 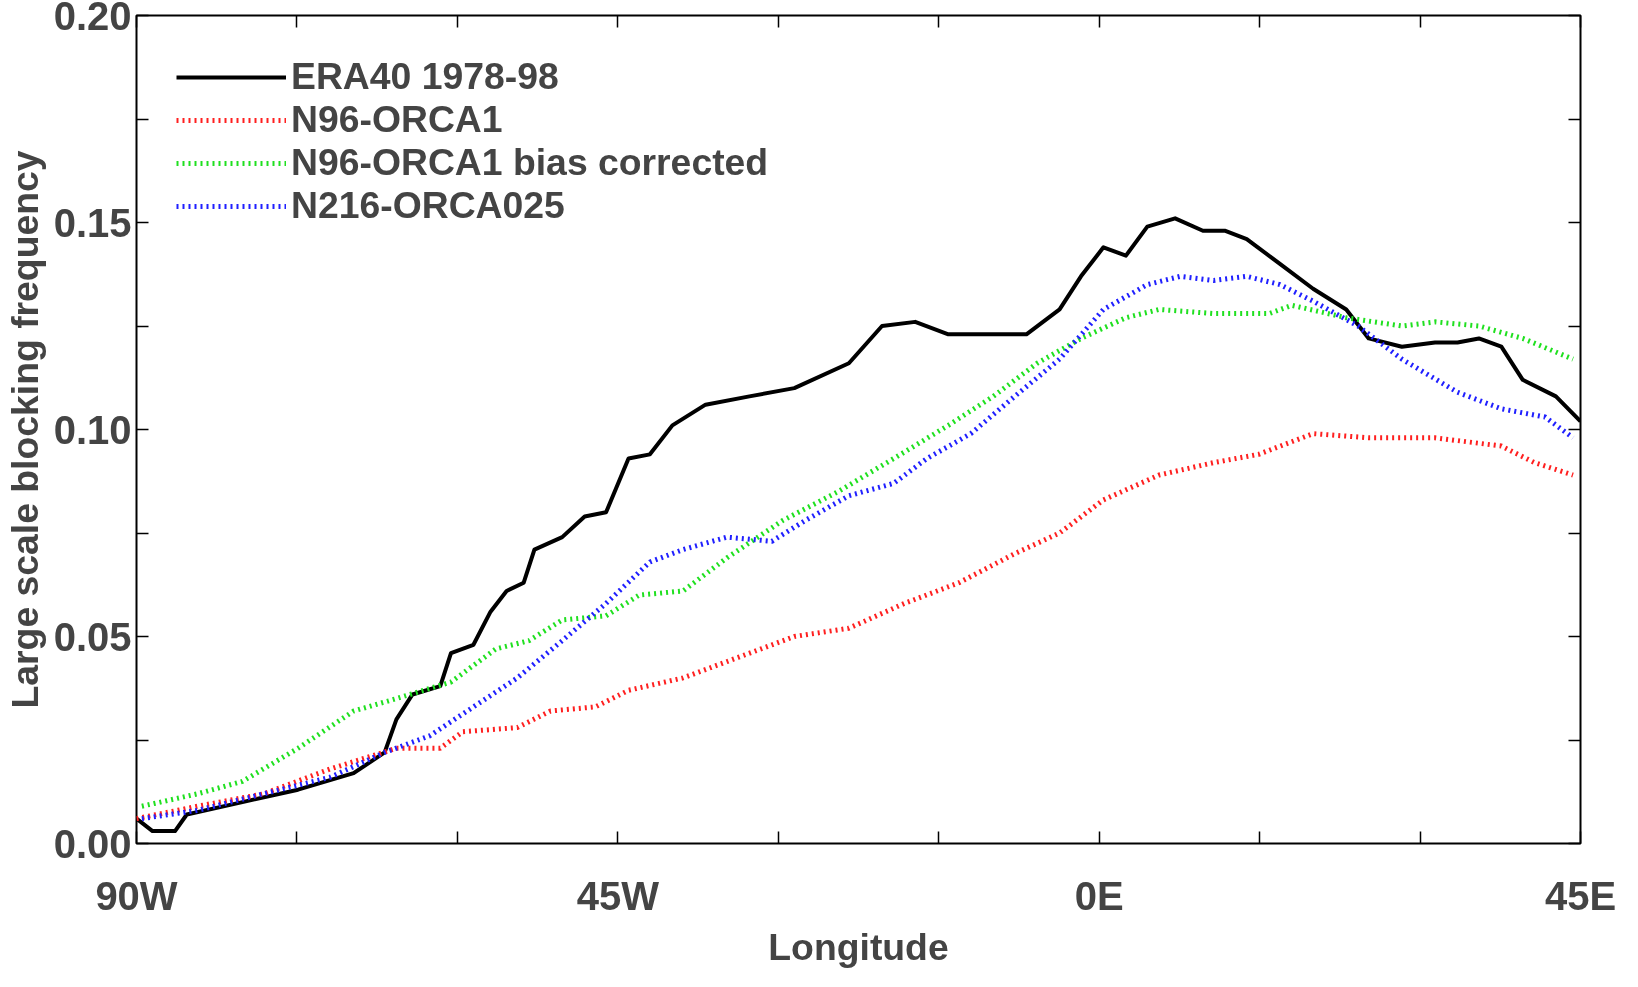 What do you see at coordinates (92, 19) in the screenshot?
I see `y-tick-label: 0.20` at bounding box center [92, 19].